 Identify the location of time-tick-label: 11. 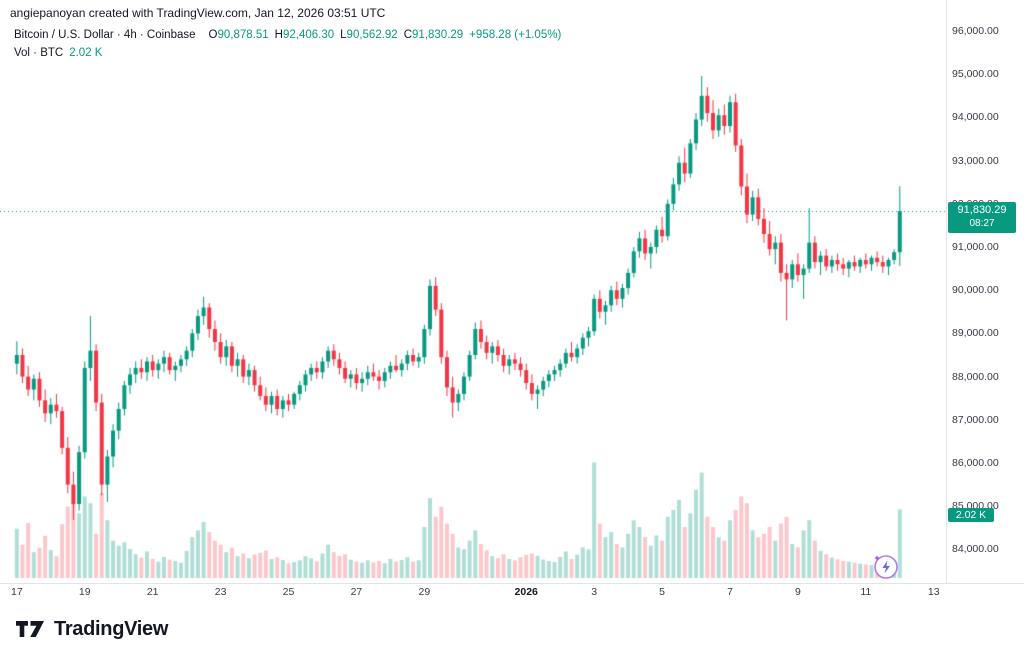
(866, 592).